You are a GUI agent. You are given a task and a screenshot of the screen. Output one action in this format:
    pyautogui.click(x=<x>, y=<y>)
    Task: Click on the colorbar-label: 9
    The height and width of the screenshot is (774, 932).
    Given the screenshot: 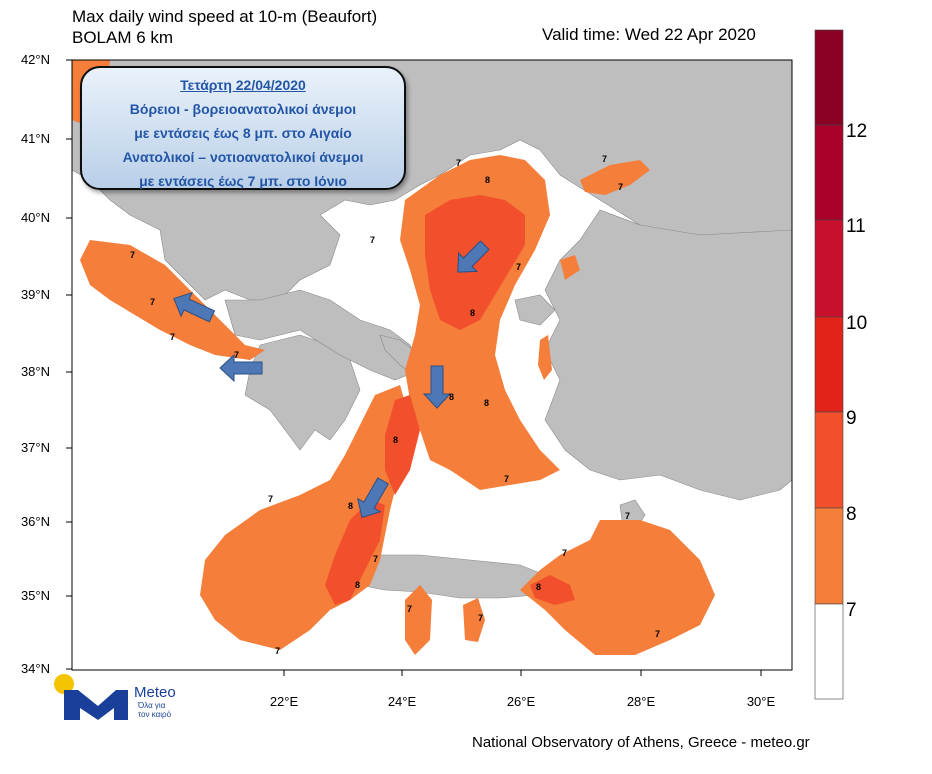 What is the action you would take?
    pyautogui.click(x=851, y=418)
    